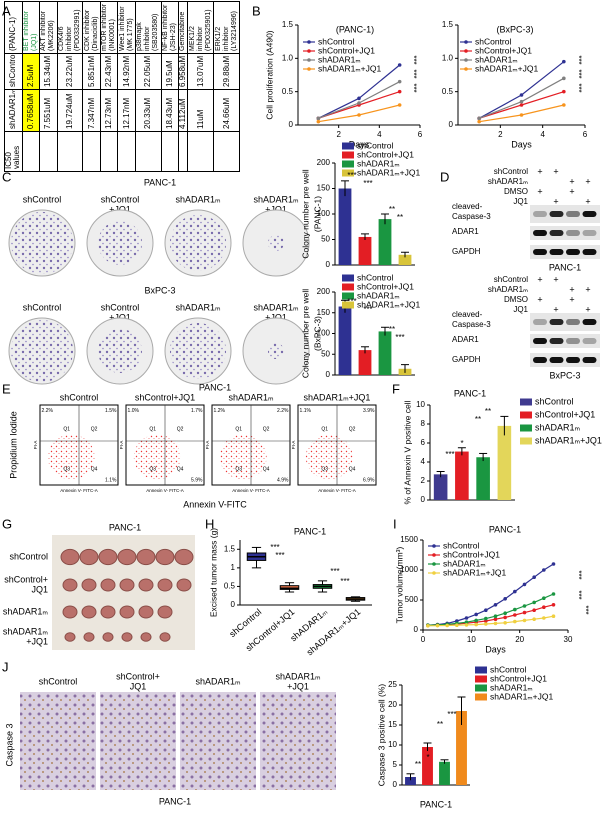  Describe the element at coordinates (175, 801) in the screenshot. I see `cell-line-label: PANC-1` at that location.